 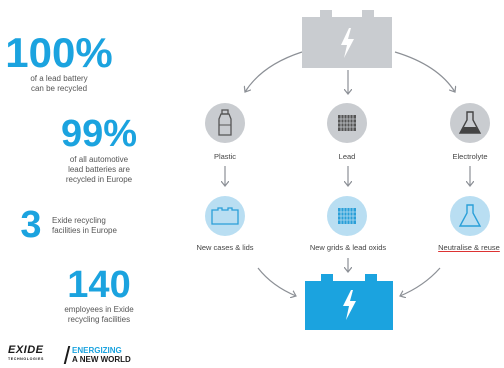 I want to click on stat-line: recycling facilities, so click(x=99, y=319).